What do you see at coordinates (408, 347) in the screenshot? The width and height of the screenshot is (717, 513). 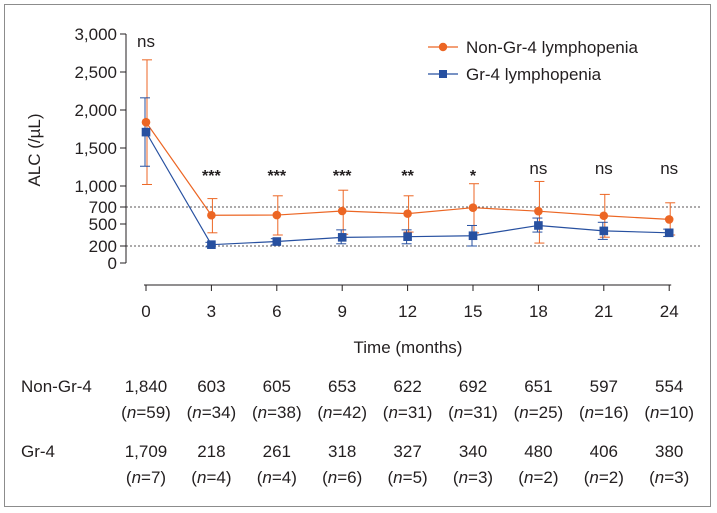 I see `x-axis-title: Time (months)` at bounding box center [408, 347].